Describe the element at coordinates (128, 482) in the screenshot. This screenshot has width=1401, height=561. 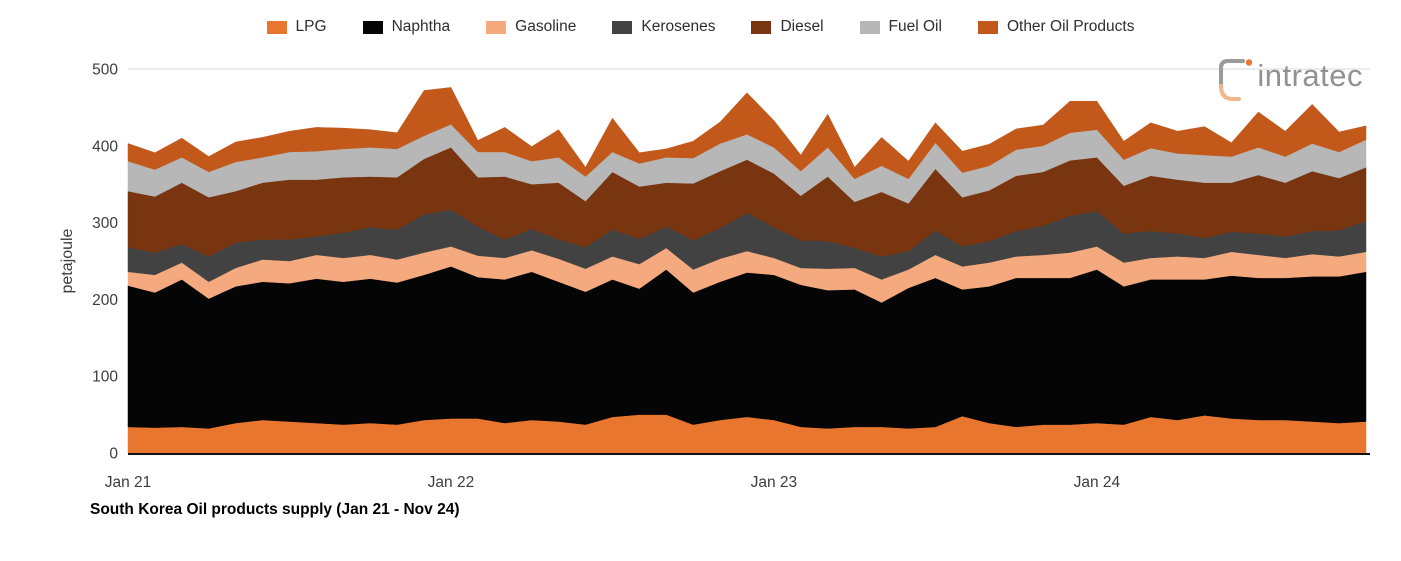
I see `x-tick-jan-21: Jan 21` at that location.